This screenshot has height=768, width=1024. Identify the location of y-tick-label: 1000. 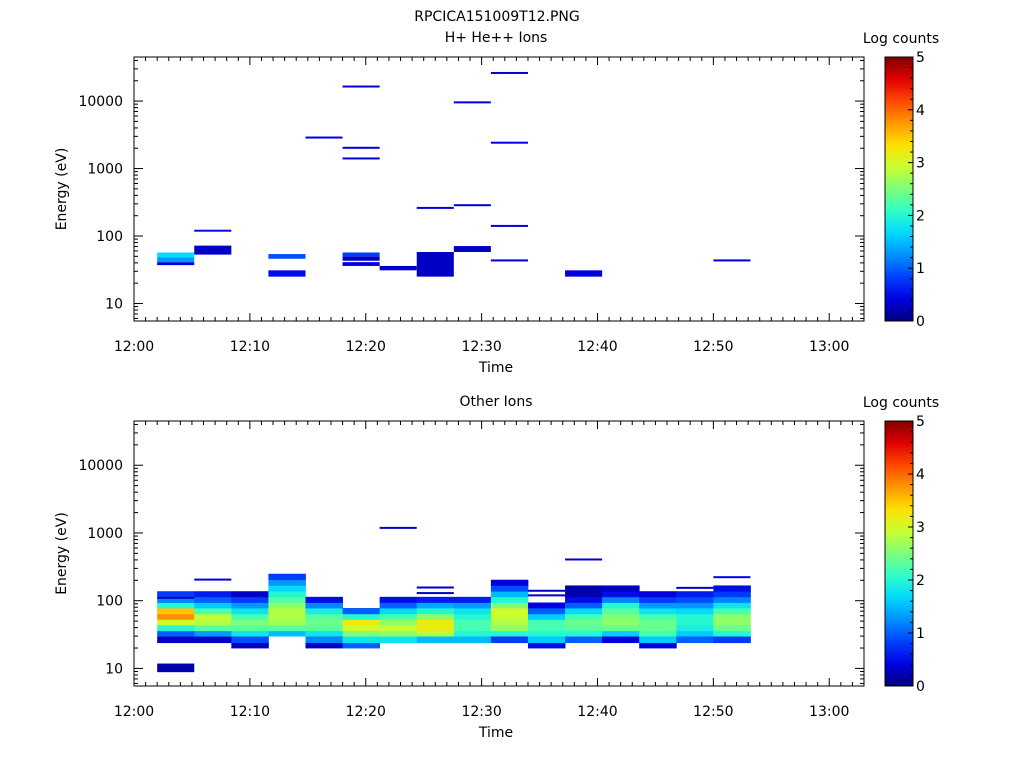
(105, 534).